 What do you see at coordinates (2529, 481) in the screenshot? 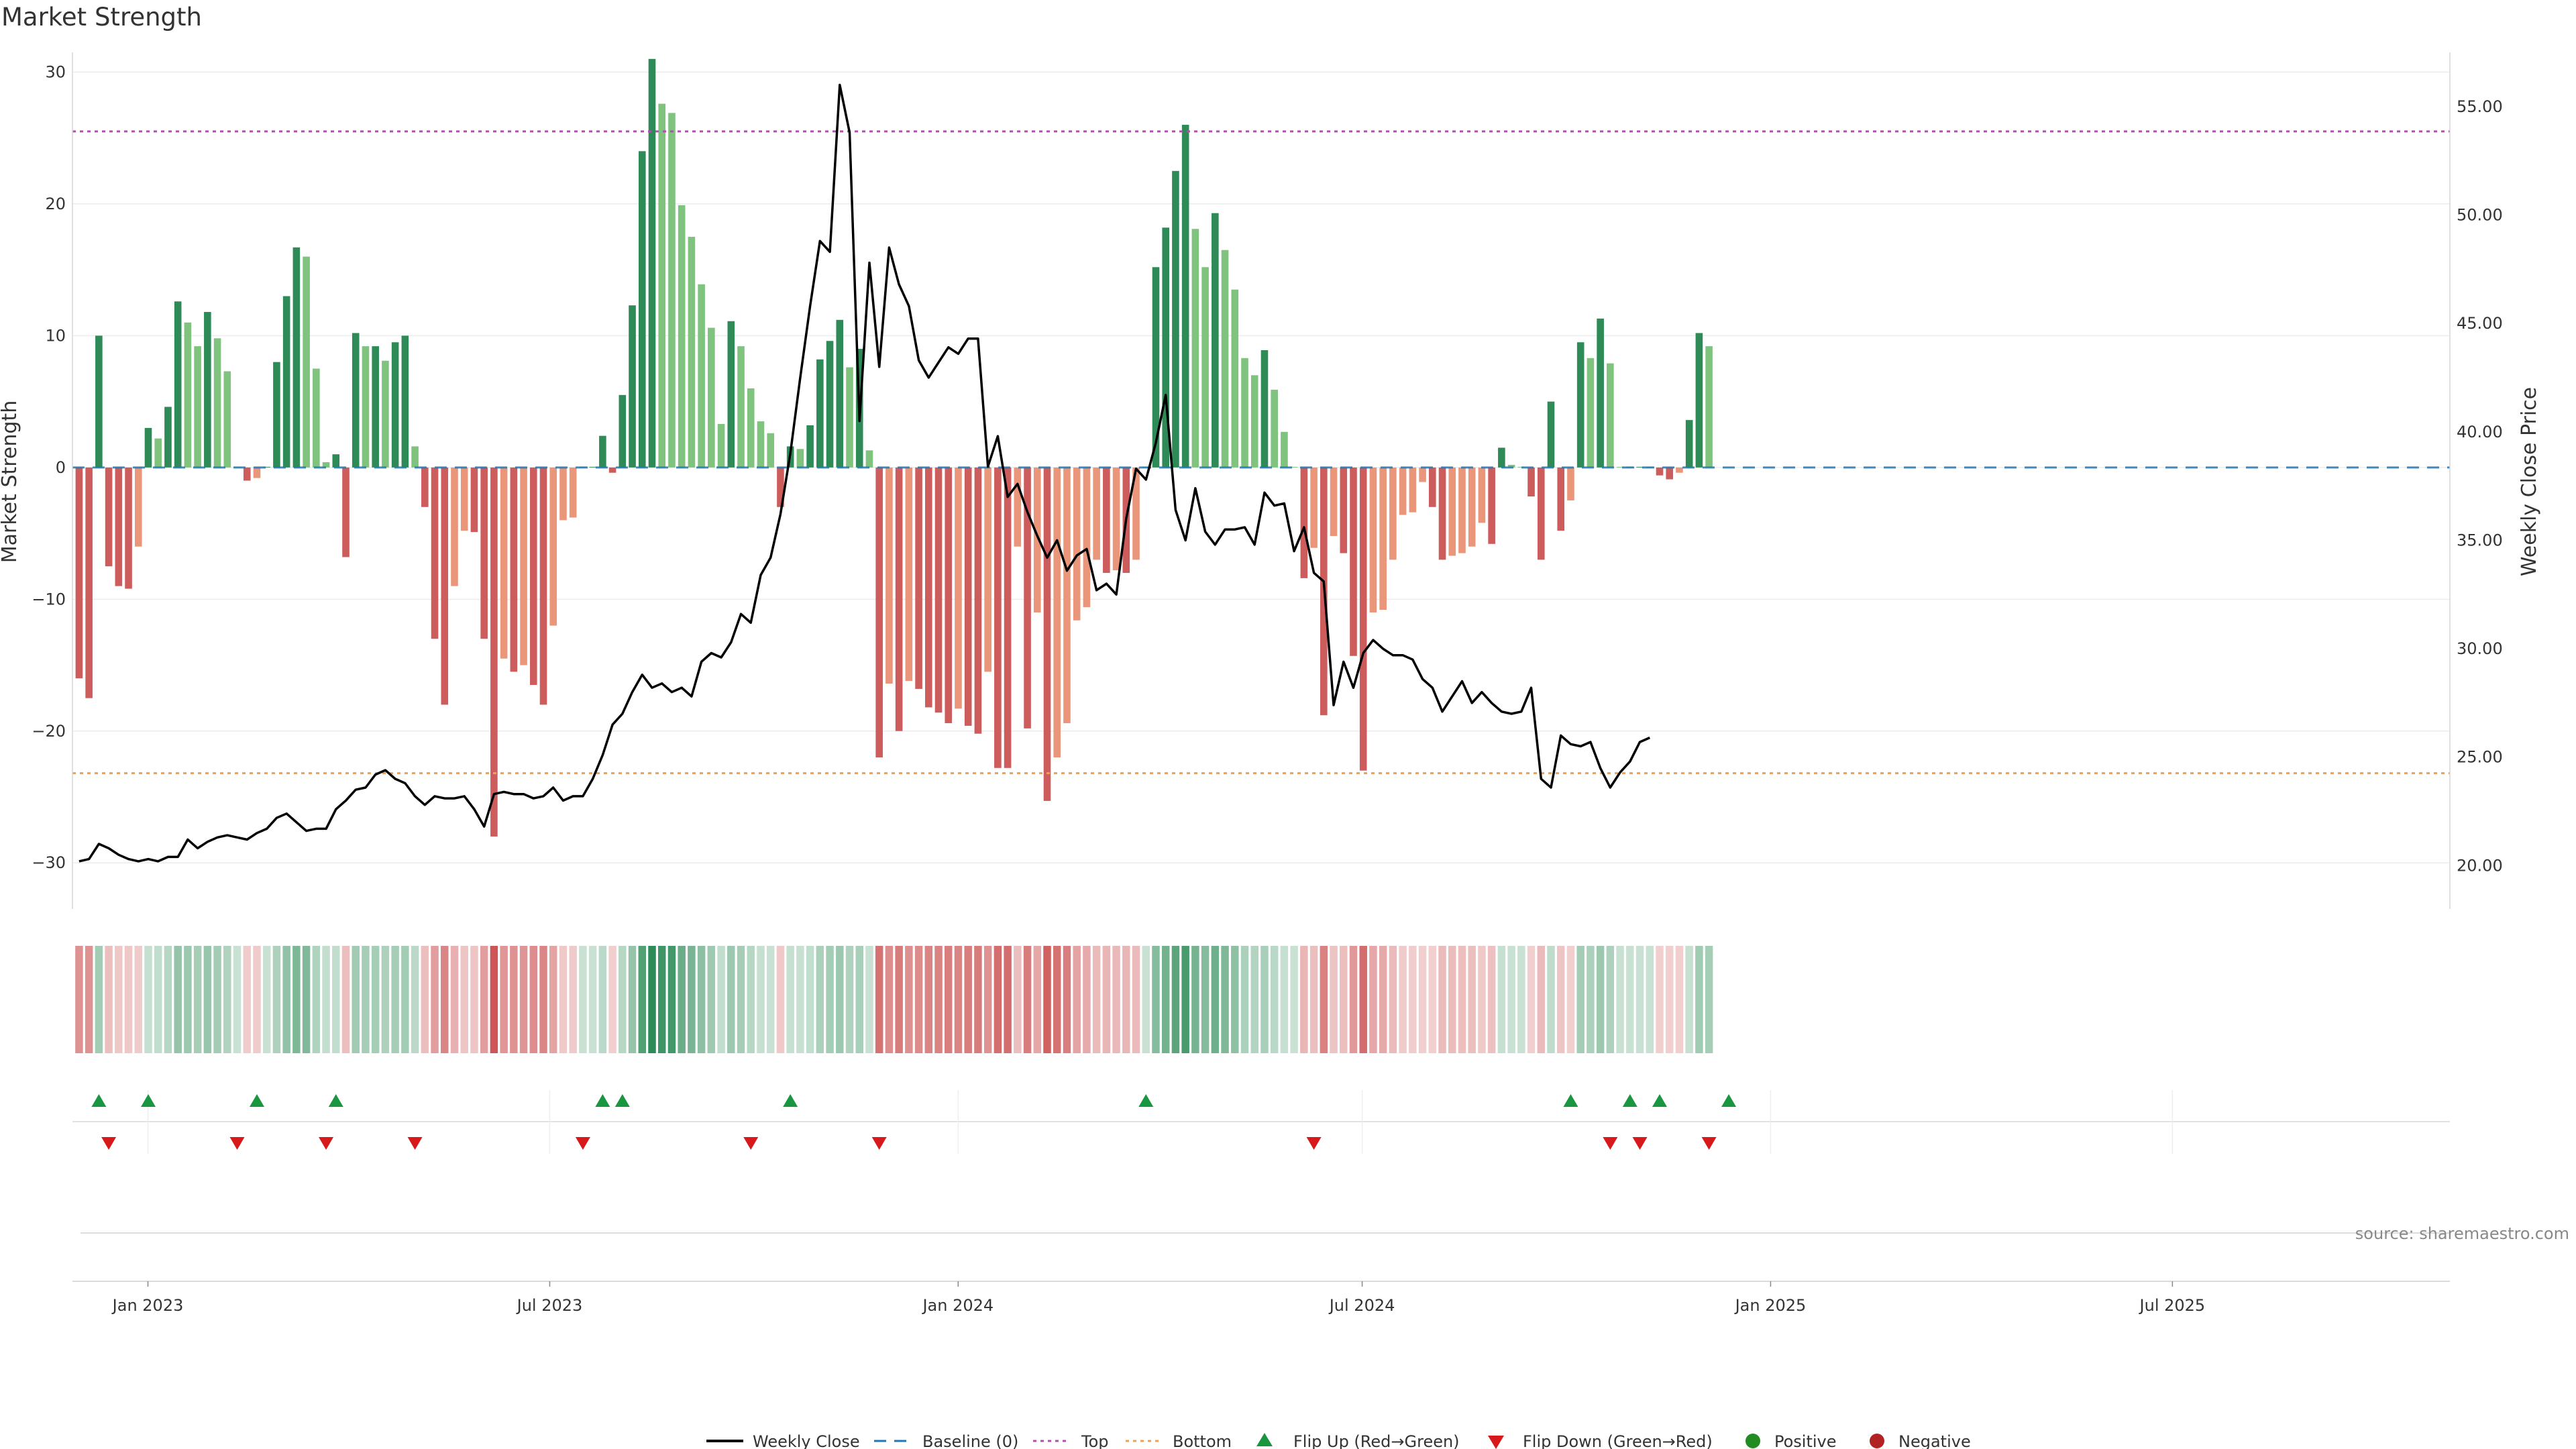
I see `y2-axis-label: Weekly Close Price` at bounding box center [2529, 481].